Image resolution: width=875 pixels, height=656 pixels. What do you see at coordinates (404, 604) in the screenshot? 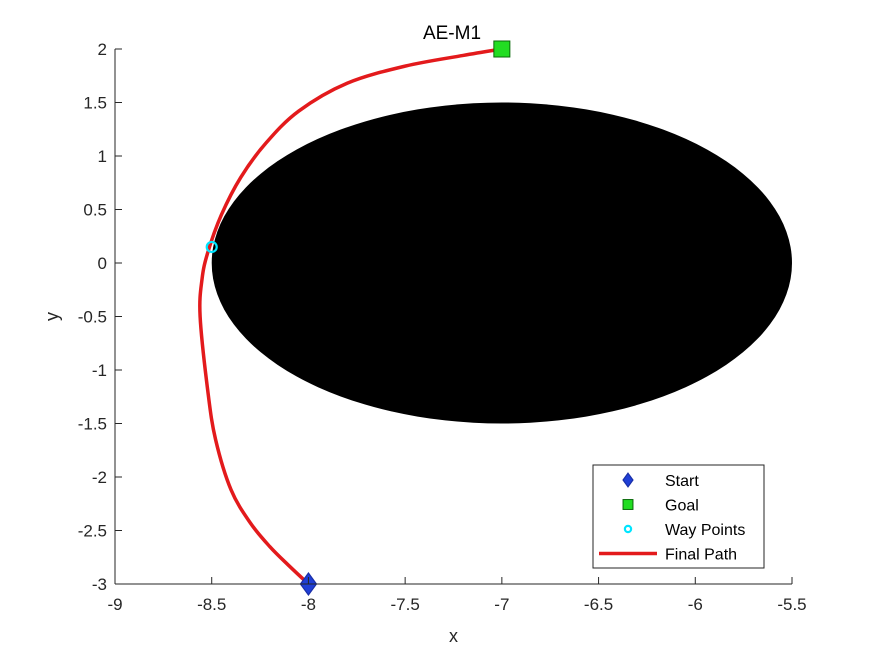
I see `x-tick-label: -7.5` at bounding box center [404, 604].